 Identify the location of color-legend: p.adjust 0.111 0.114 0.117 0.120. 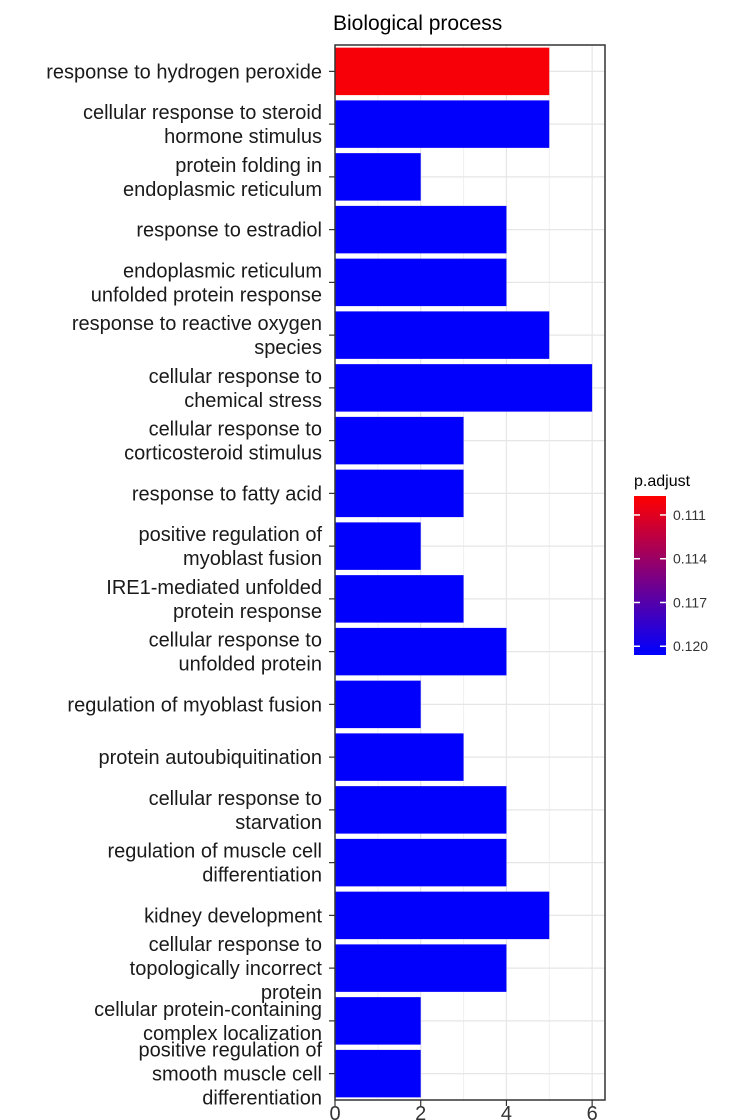
(671, 564).